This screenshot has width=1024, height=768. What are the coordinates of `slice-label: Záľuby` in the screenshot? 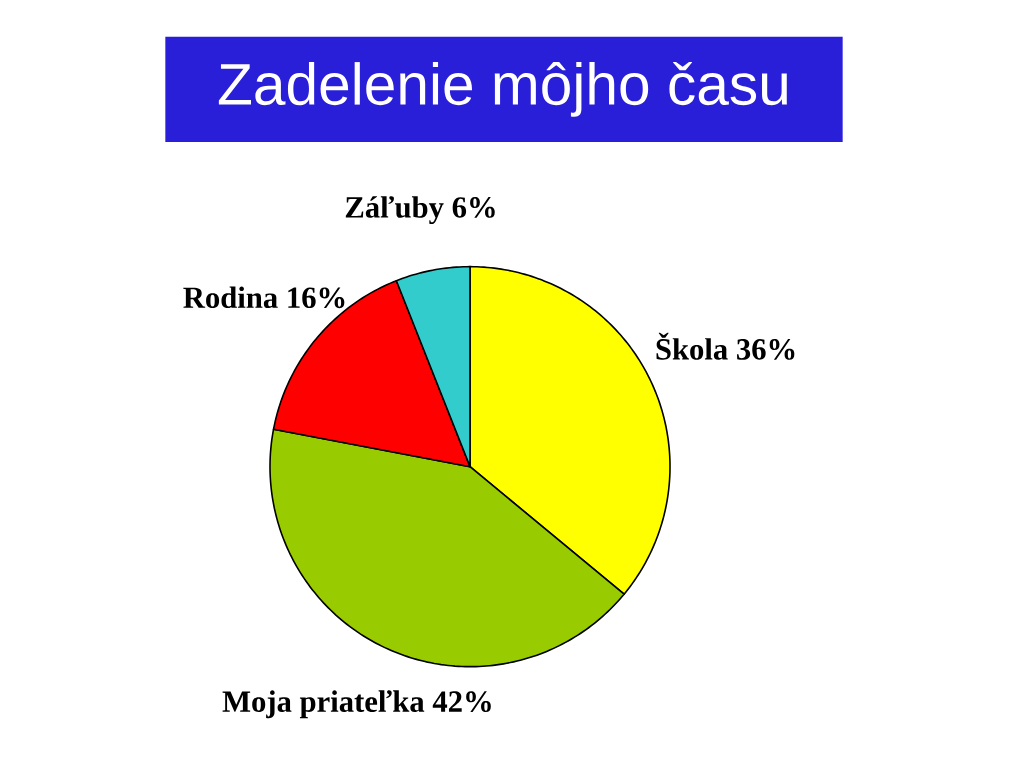 It's located at (394, 210).